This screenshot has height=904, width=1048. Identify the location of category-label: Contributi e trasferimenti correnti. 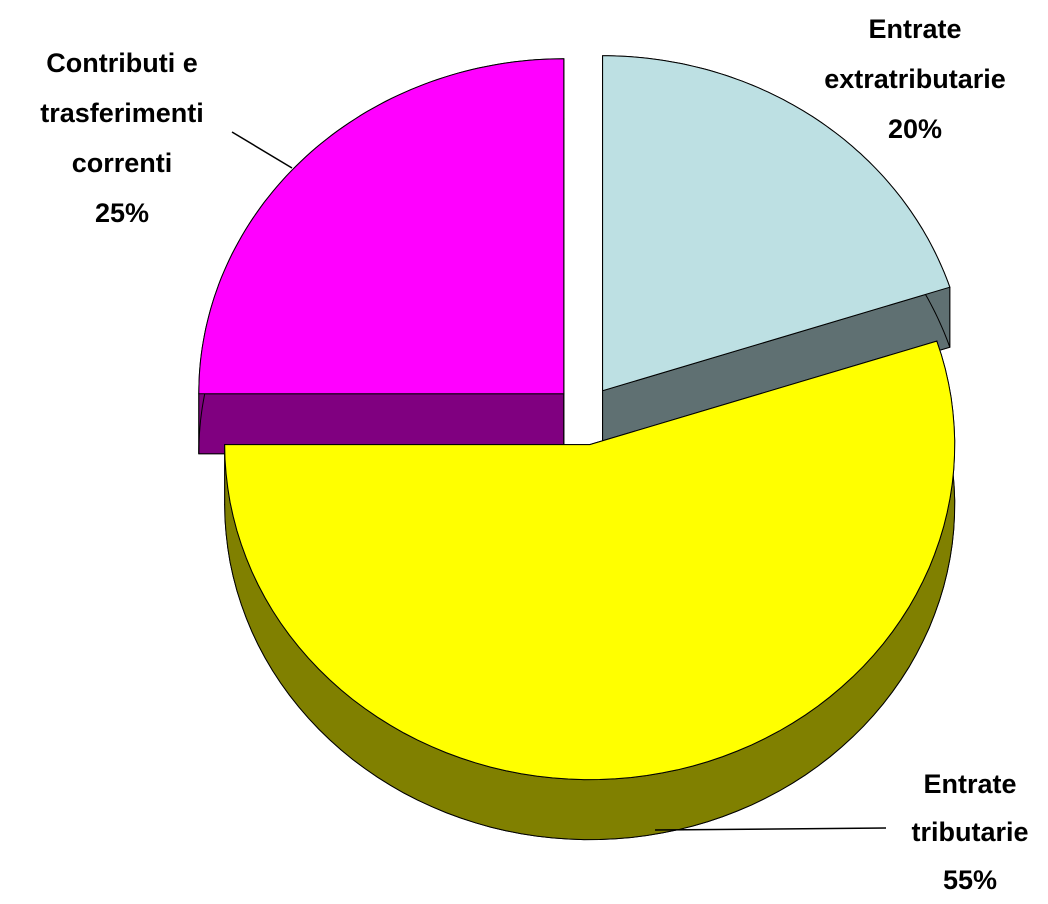
(122, 113).